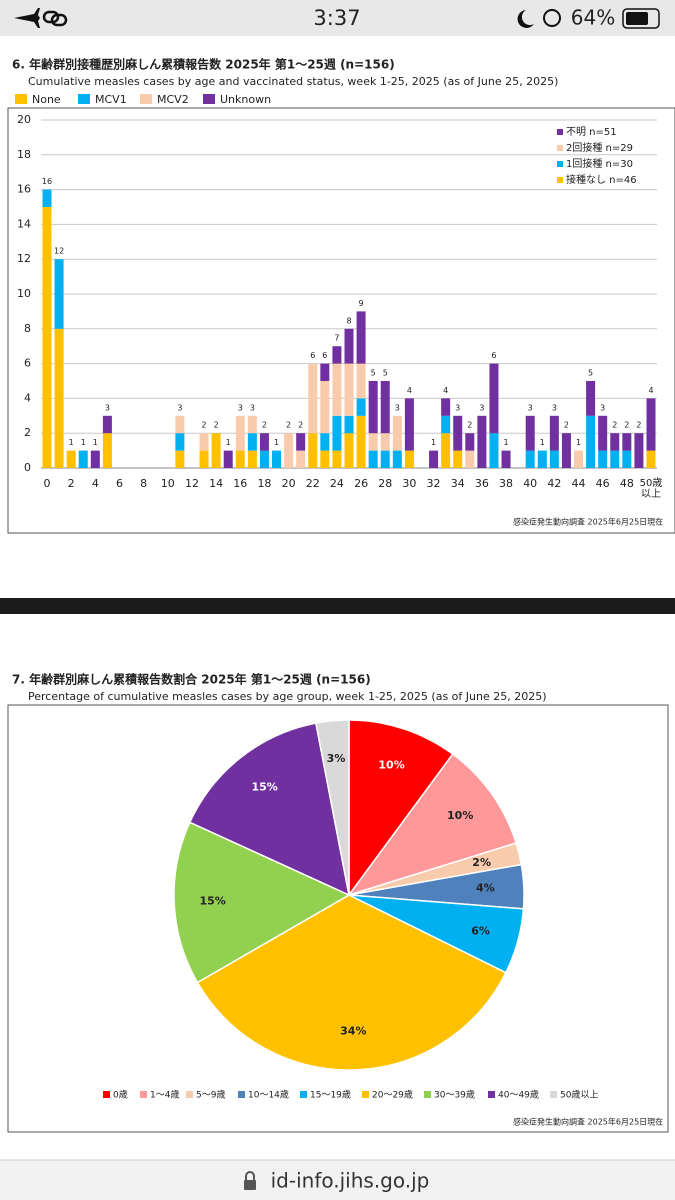 This screenshot has width=675, height=1200. I want to click on x-tick-label: 22, so click(313, 483).